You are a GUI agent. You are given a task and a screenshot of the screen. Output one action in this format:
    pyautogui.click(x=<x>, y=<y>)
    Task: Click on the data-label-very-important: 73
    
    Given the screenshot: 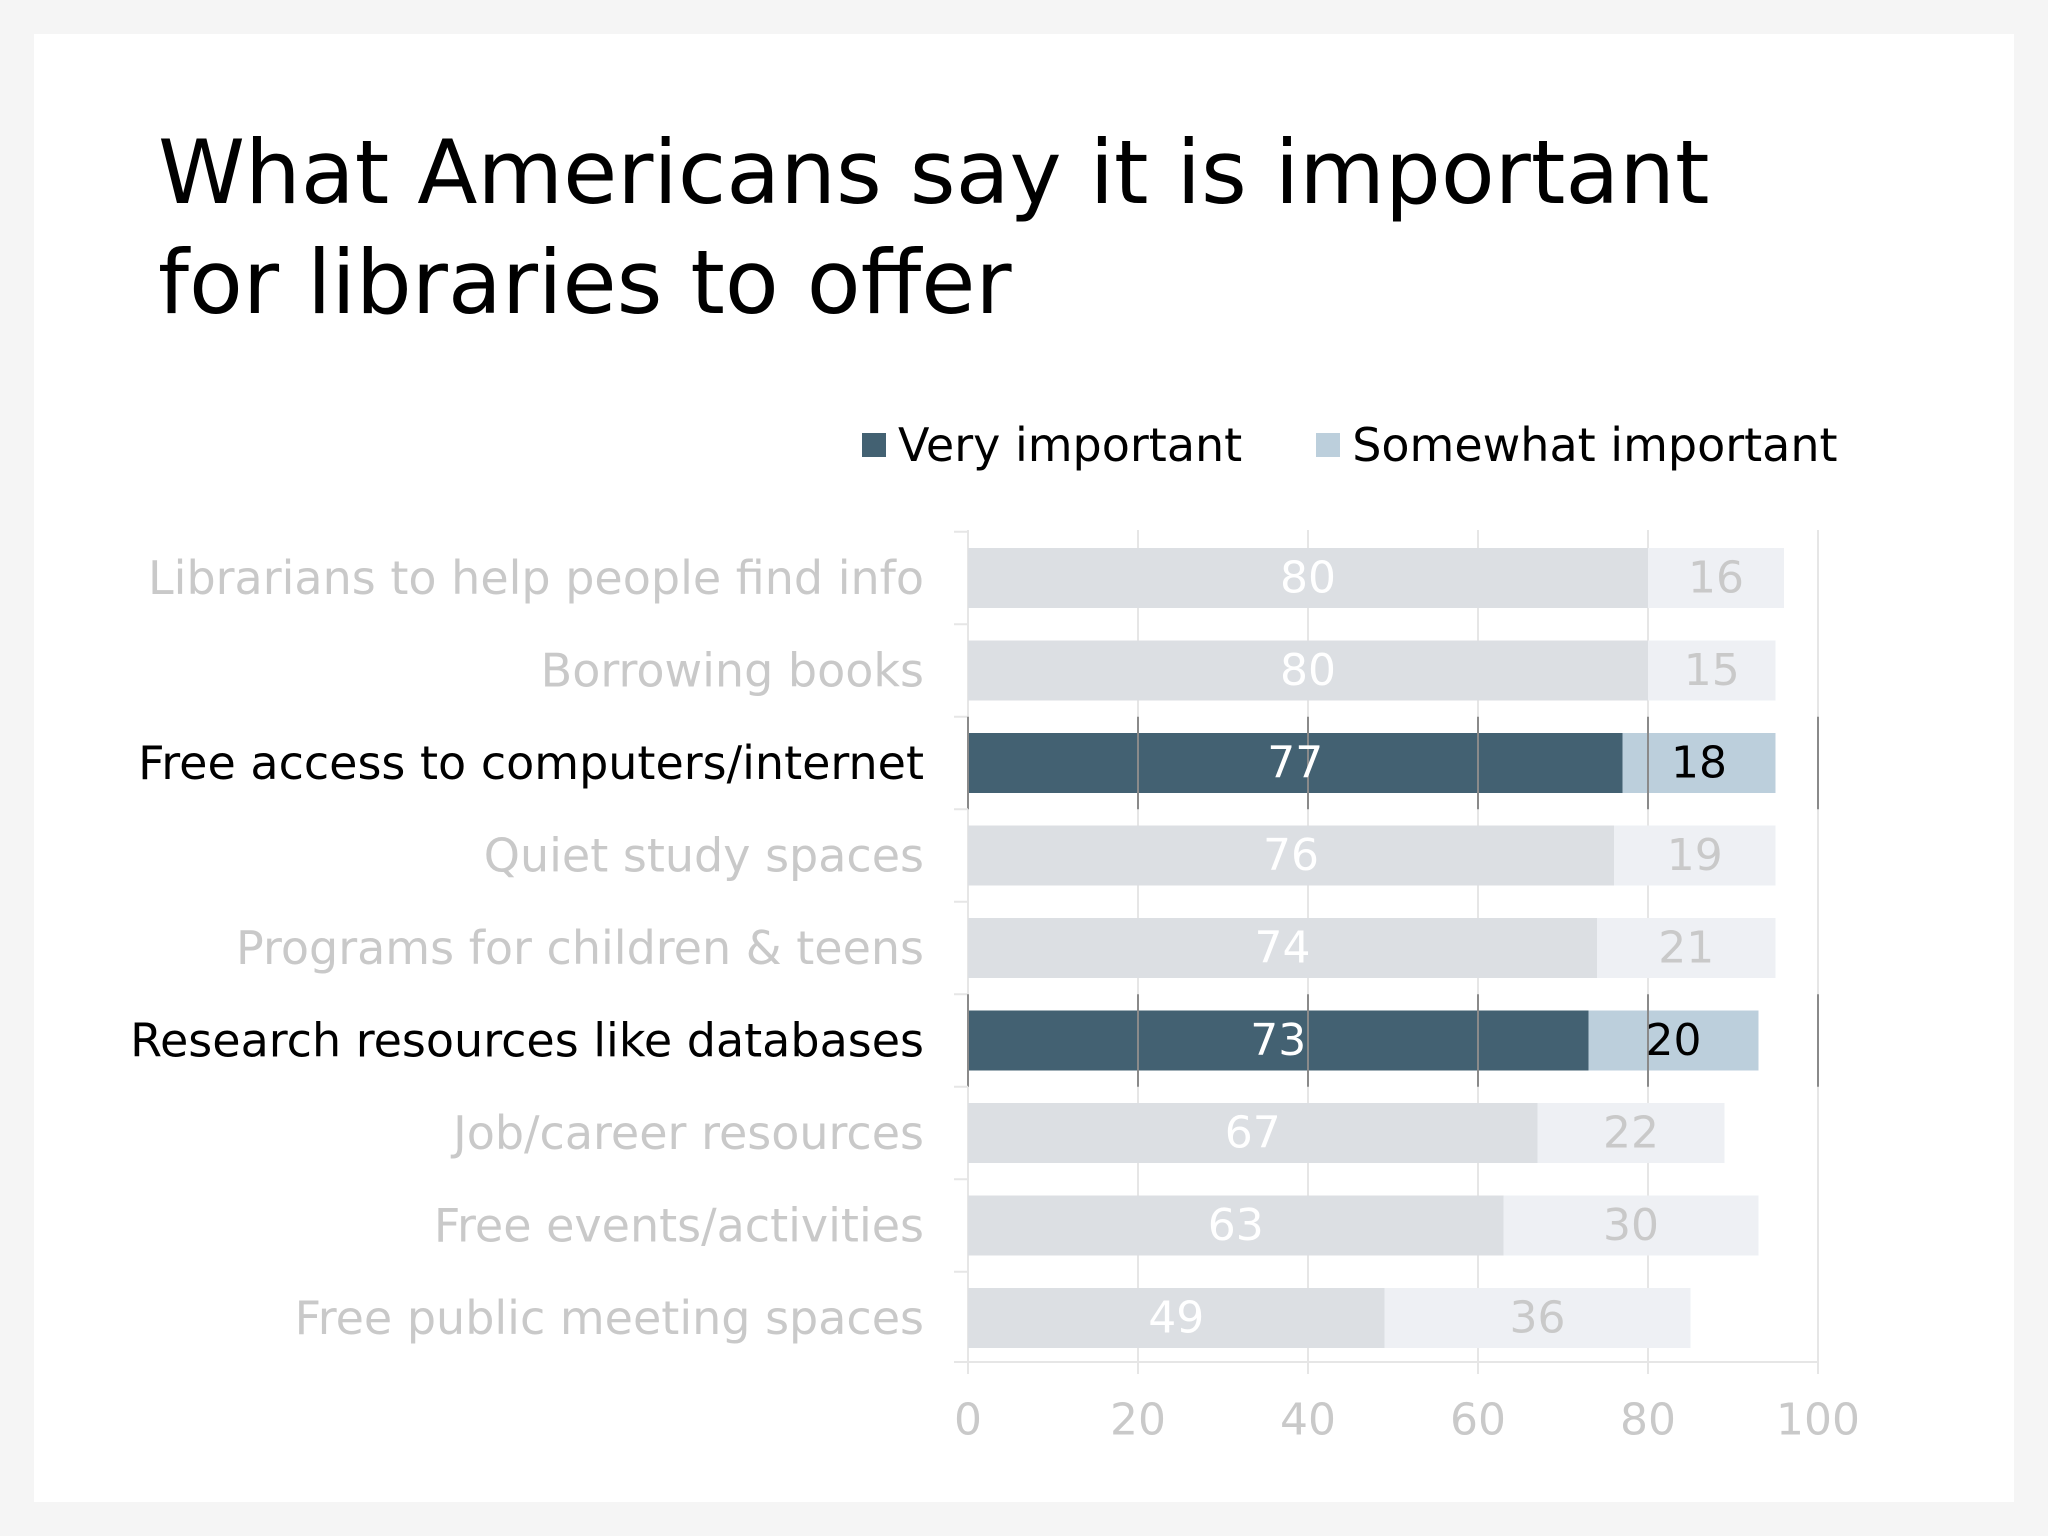 What is the action you would take?
    pyautogui.click(x=1278, y=1040)
    